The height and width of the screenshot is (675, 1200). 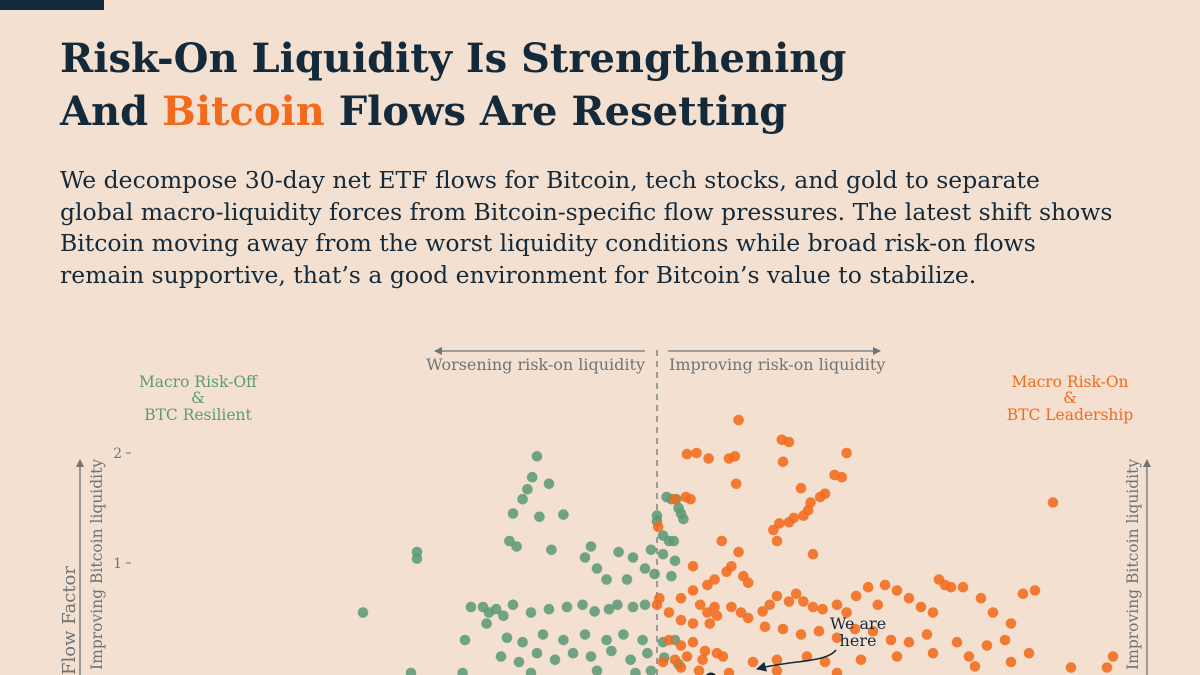 I want to click on current-point-arrow, so click(x=796, y=660).